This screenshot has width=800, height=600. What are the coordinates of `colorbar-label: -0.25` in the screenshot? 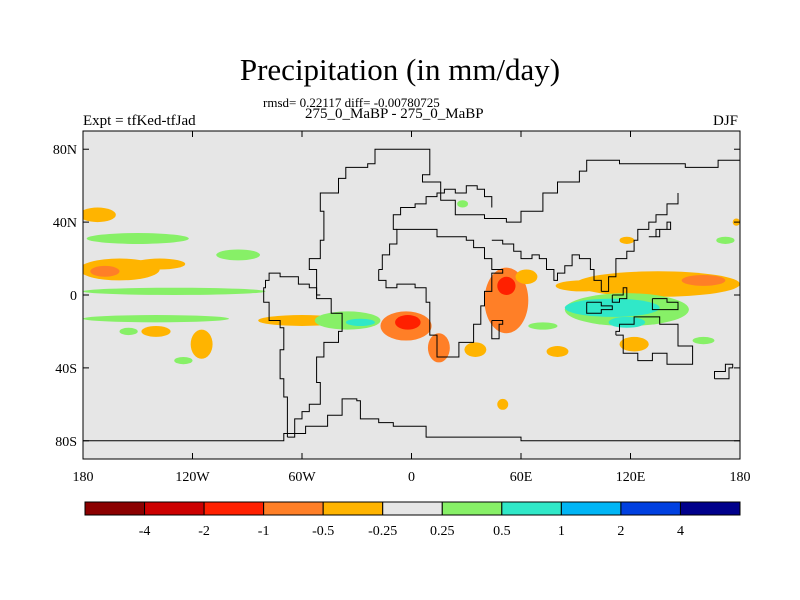 It's located at (382, 531).